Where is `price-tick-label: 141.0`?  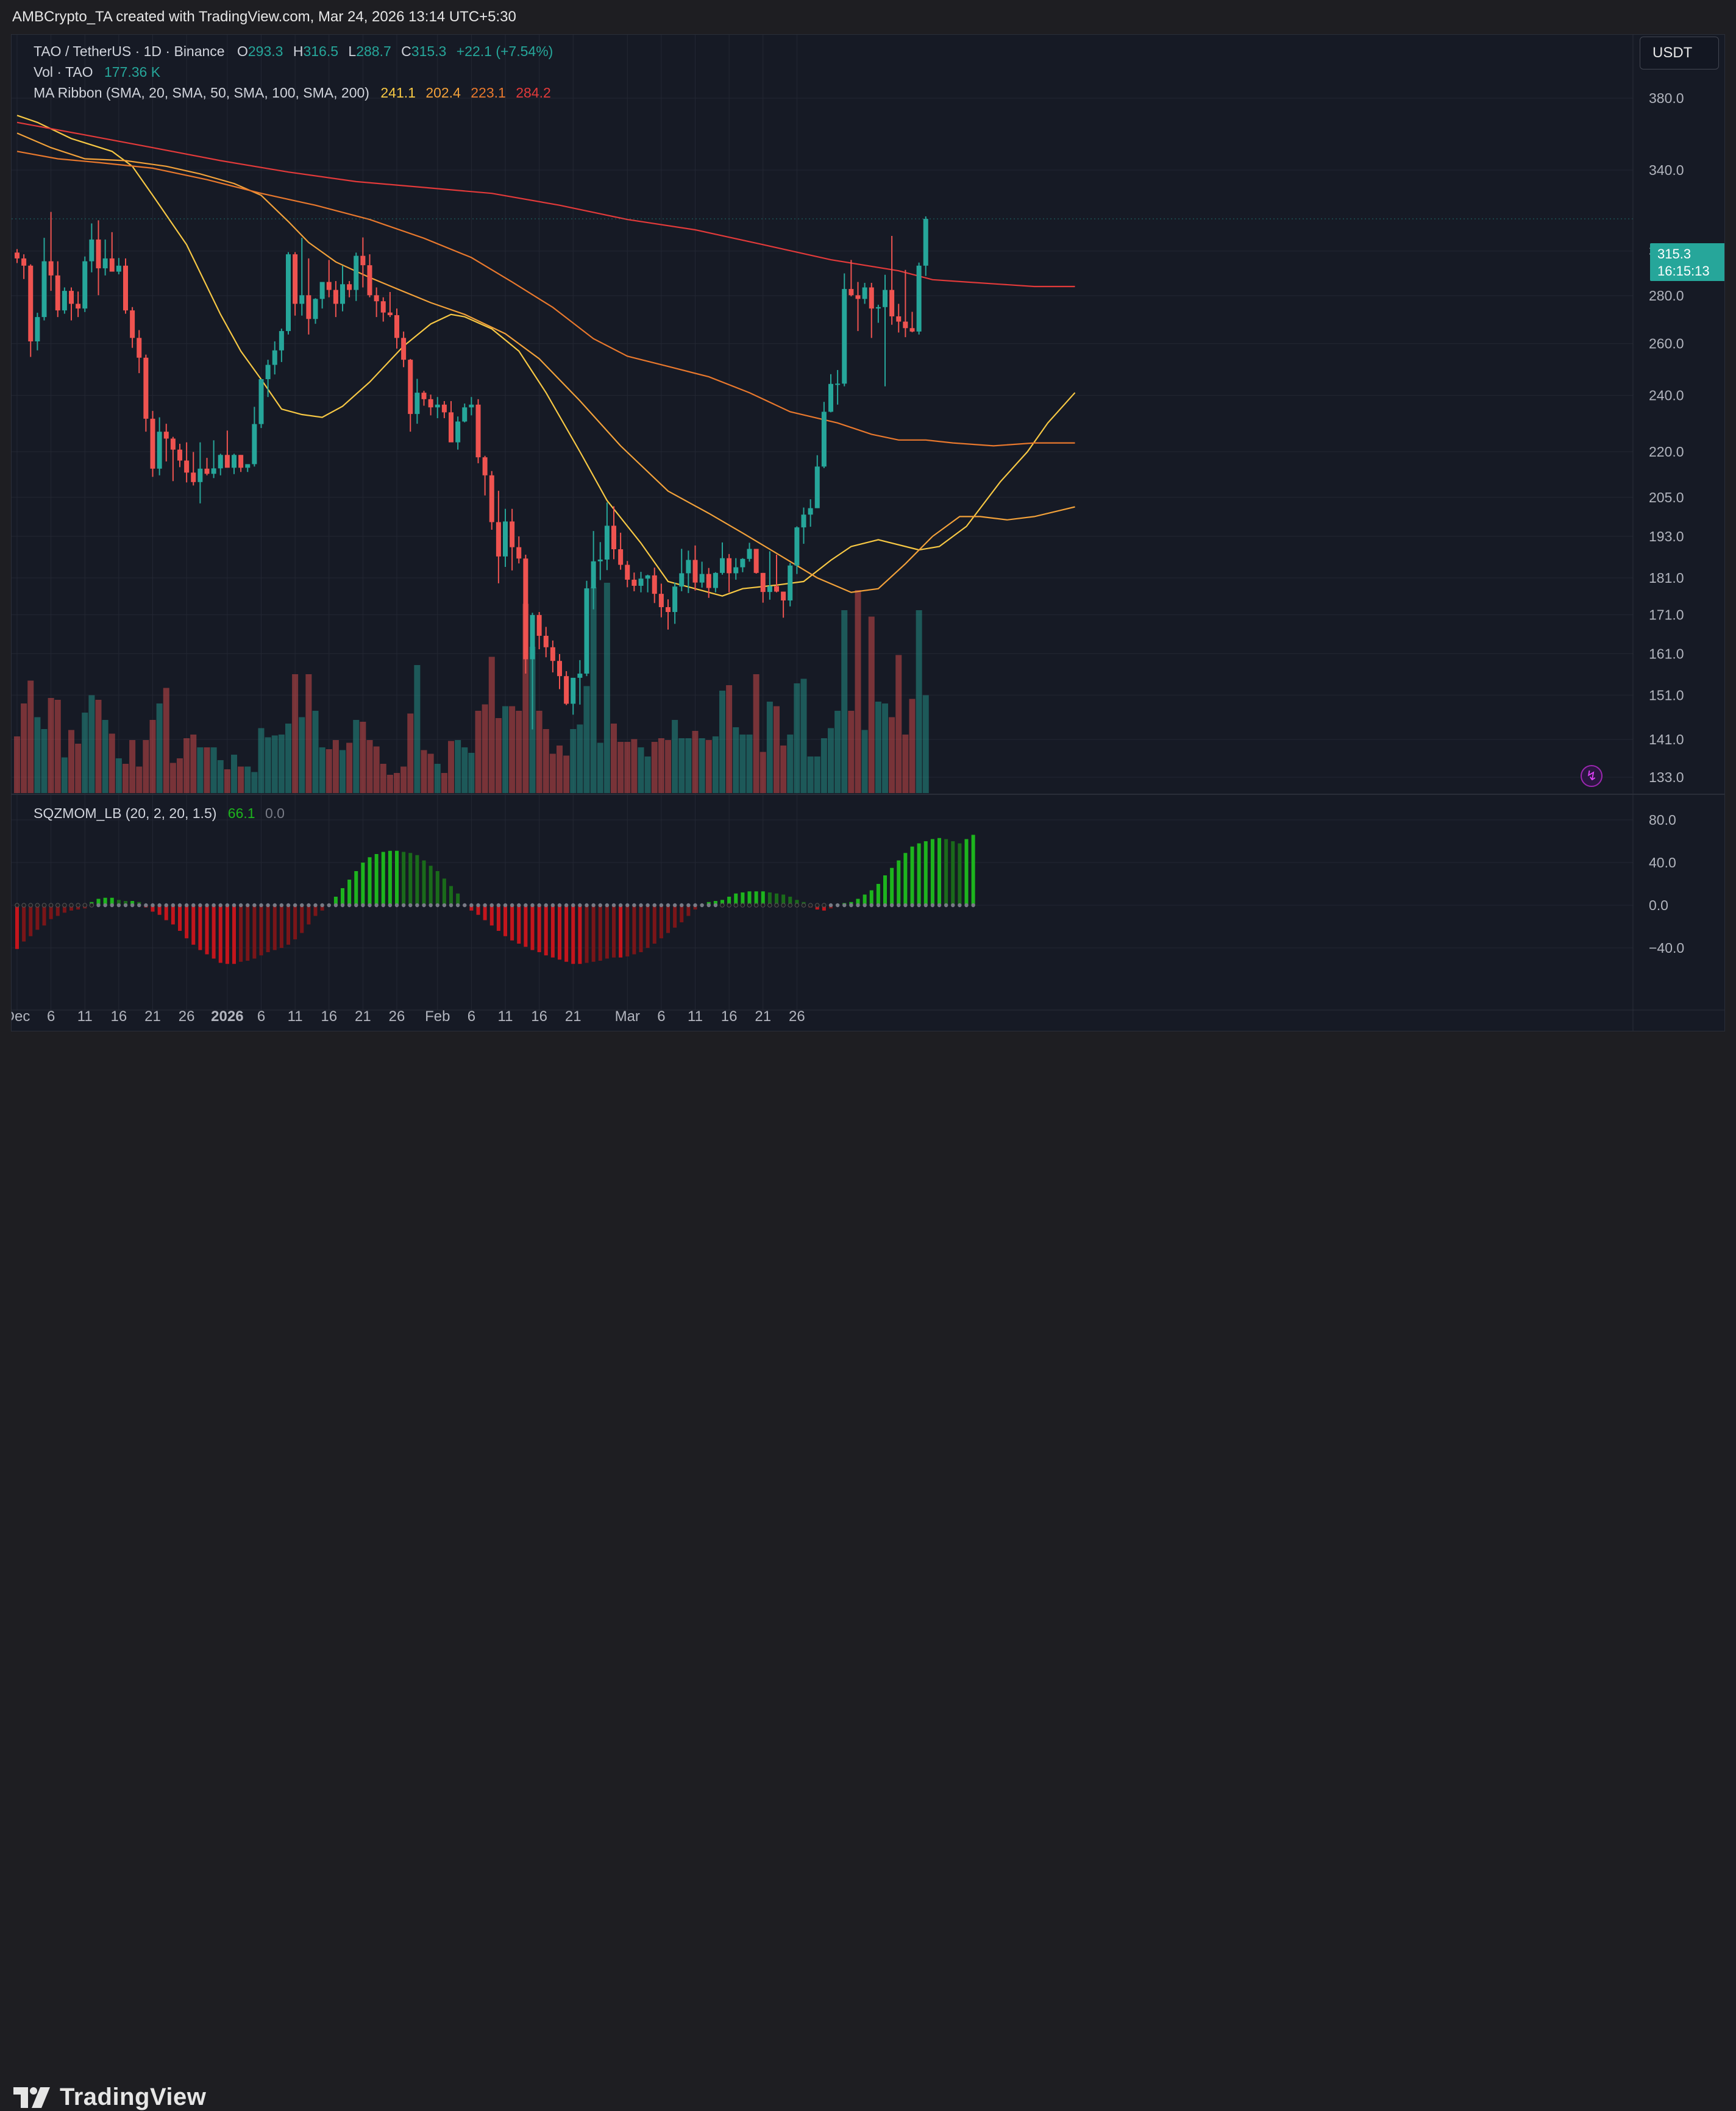
price-tick-label: 141.0 is located at coordinates (1666, 739).